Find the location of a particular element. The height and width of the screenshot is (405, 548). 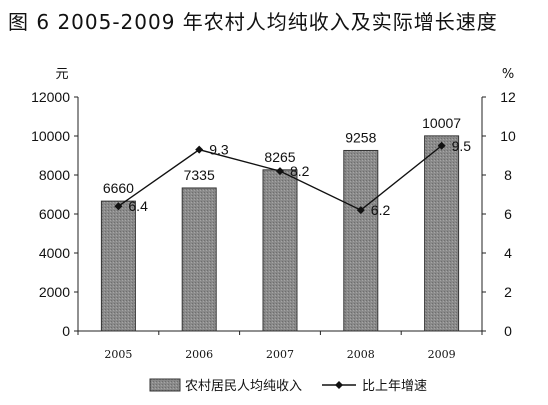

y-left-tick-label: 0 is located at coordinates (66, 331).